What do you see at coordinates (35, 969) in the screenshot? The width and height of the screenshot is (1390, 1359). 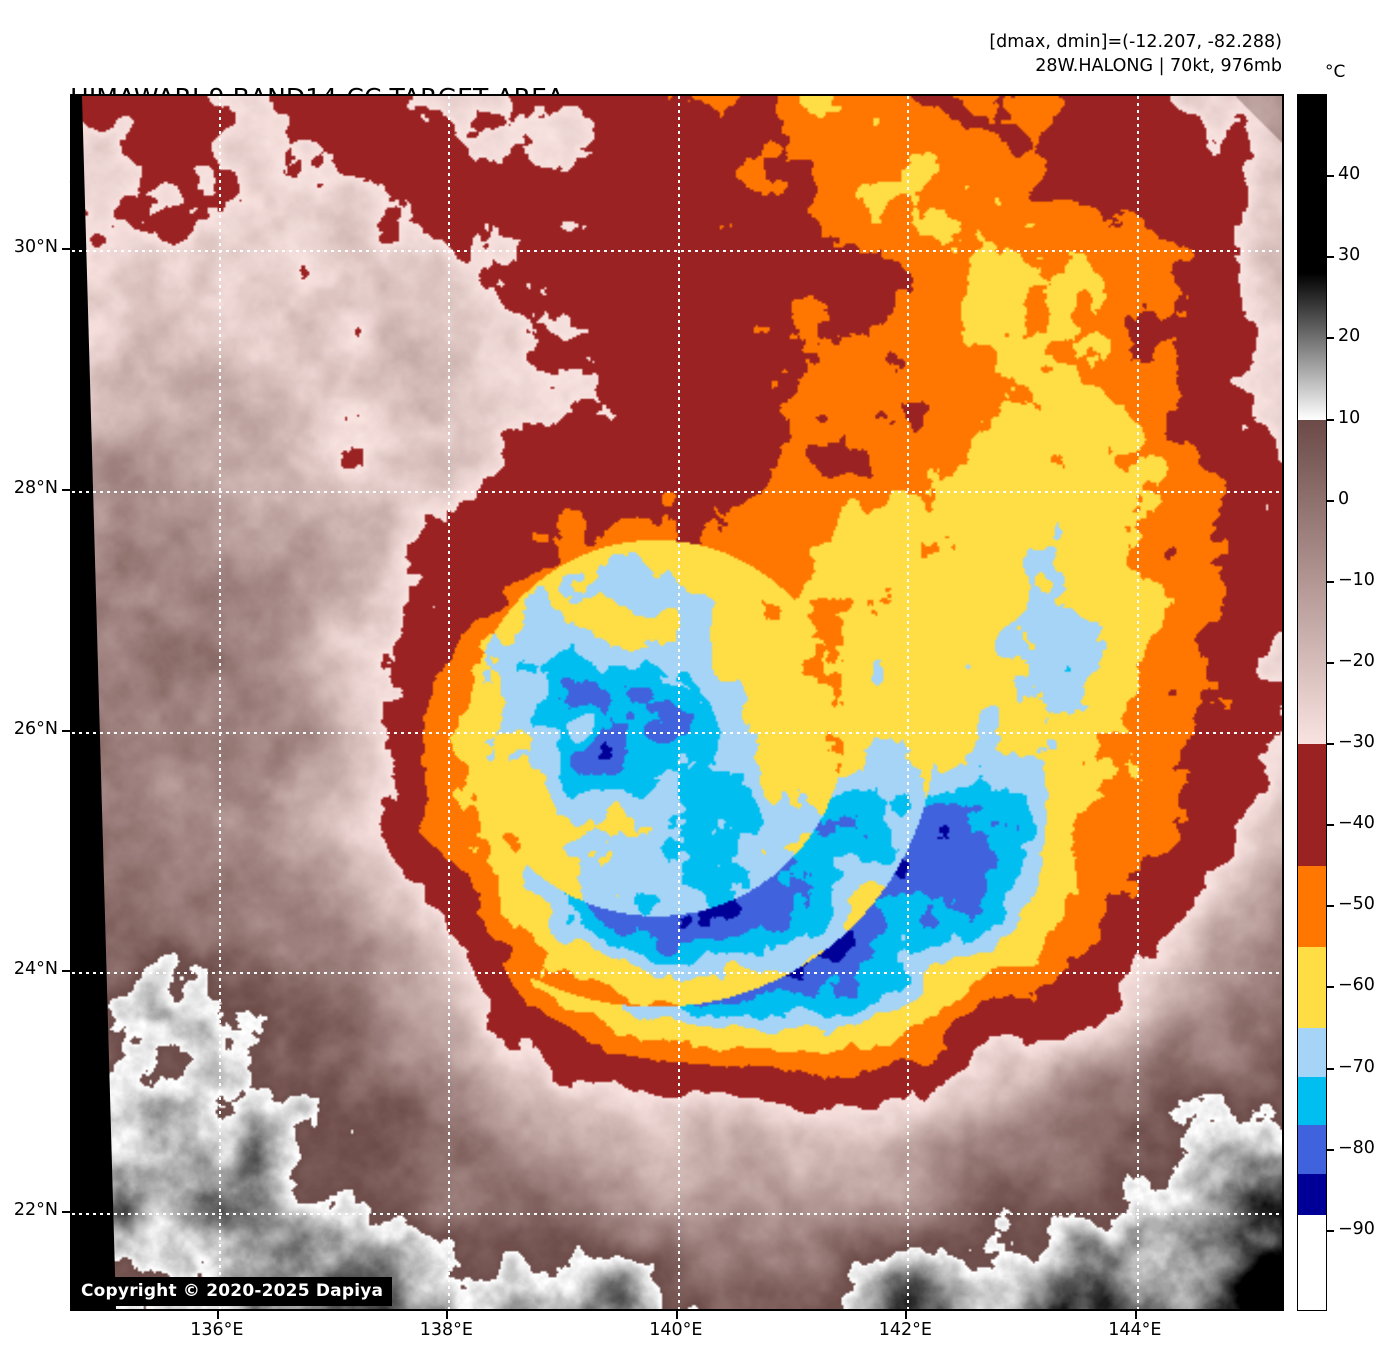 I see `ytick-label-24: 24°N` at bounding box center [35, 969].